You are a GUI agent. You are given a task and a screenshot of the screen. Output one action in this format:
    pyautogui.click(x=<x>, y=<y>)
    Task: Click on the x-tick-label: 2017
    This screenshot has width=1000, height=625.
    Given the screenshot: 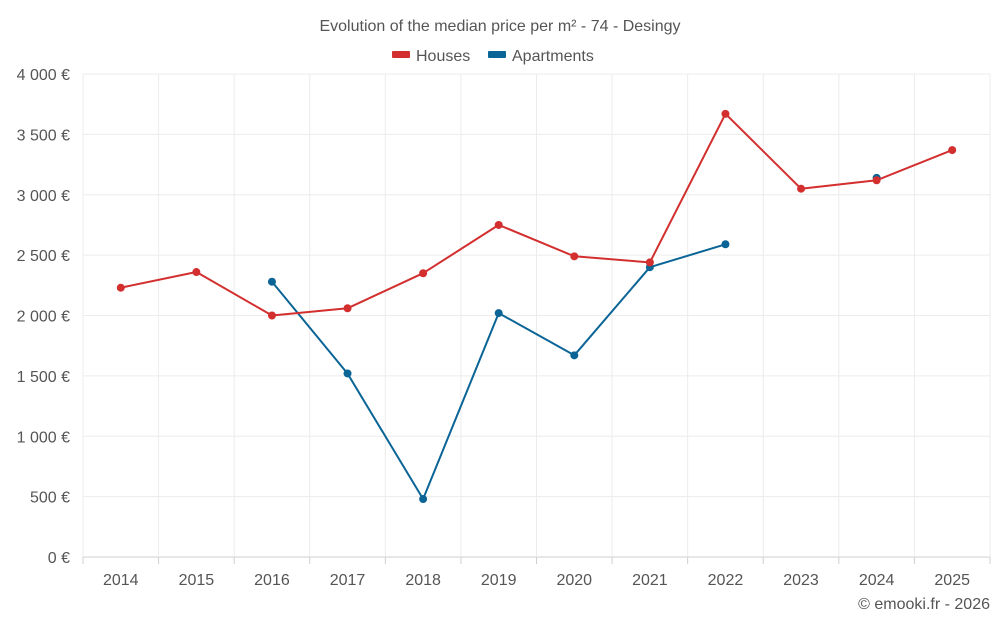 What is the action you would take?
    pyautogui.click(x=348, y=580)
    